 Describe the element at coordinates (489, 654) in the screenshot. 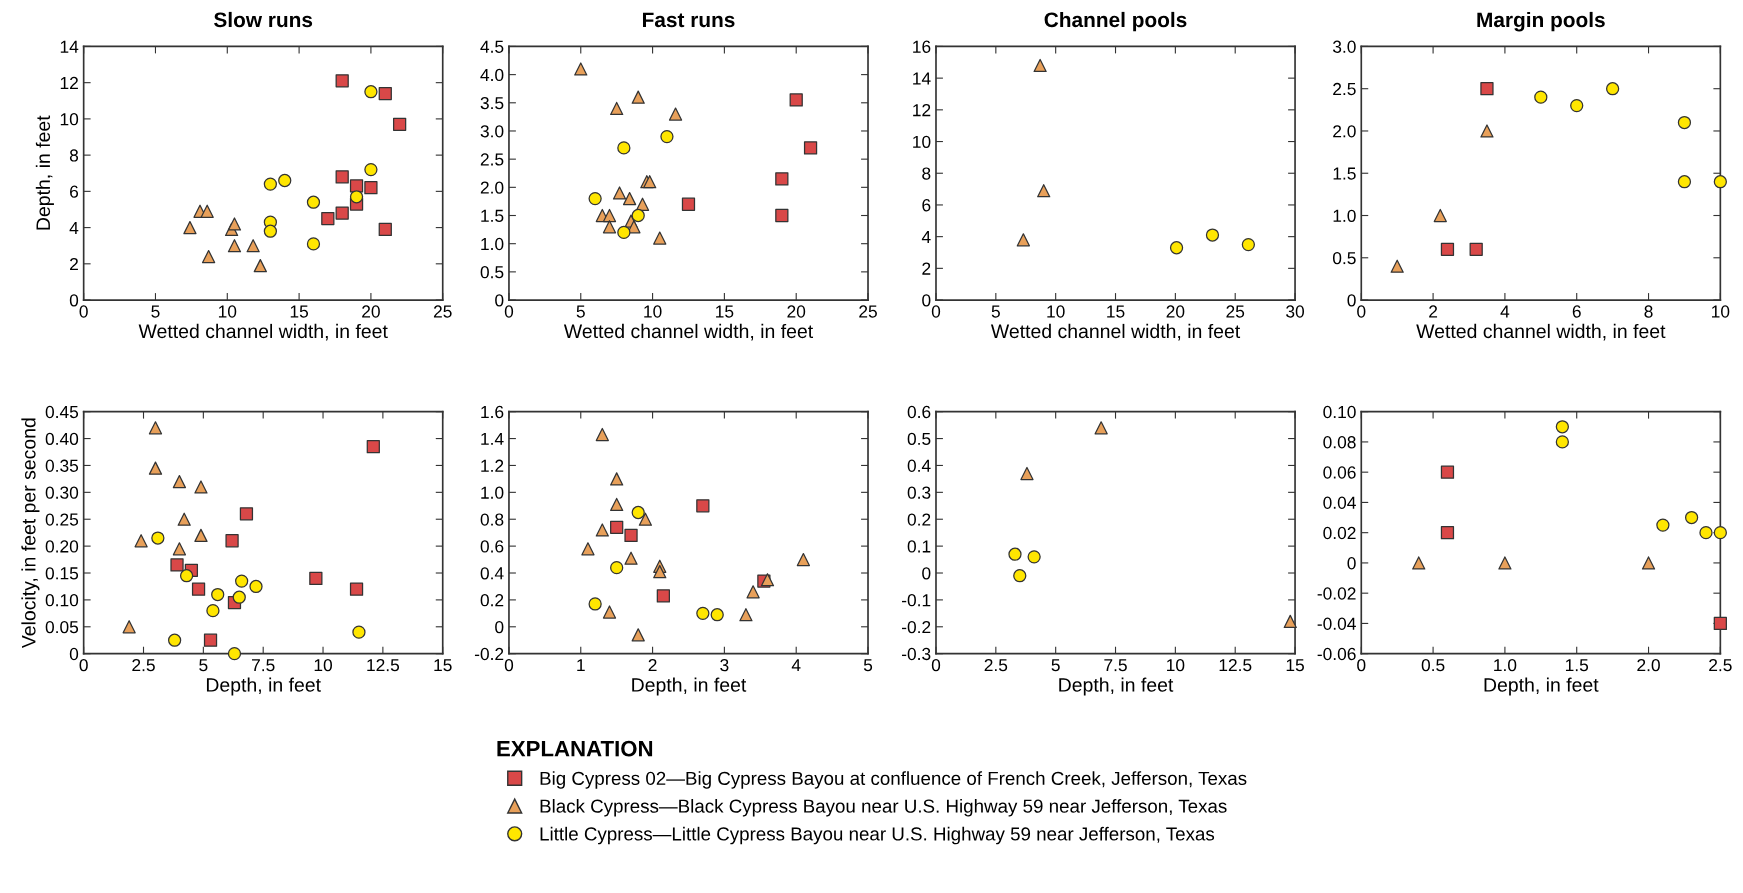

I see `y-tick-label: -0.2` at that location.